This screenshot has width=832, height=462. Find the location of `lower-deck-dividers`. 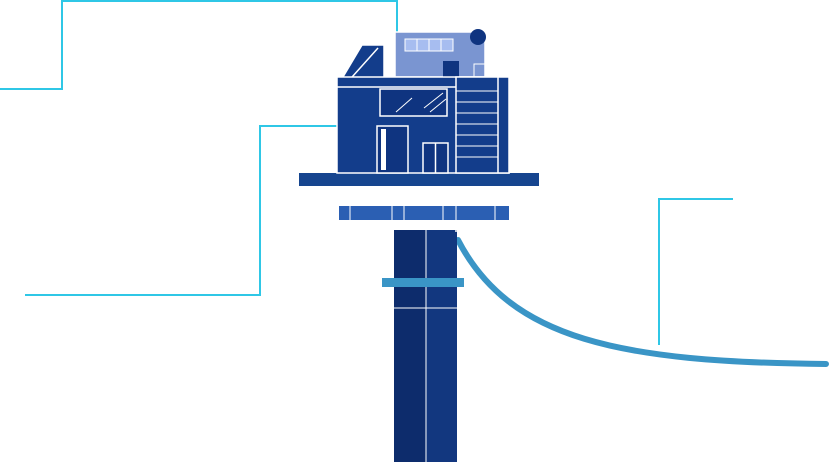

lower-deck-dividers is located at coordinates (422, 213).